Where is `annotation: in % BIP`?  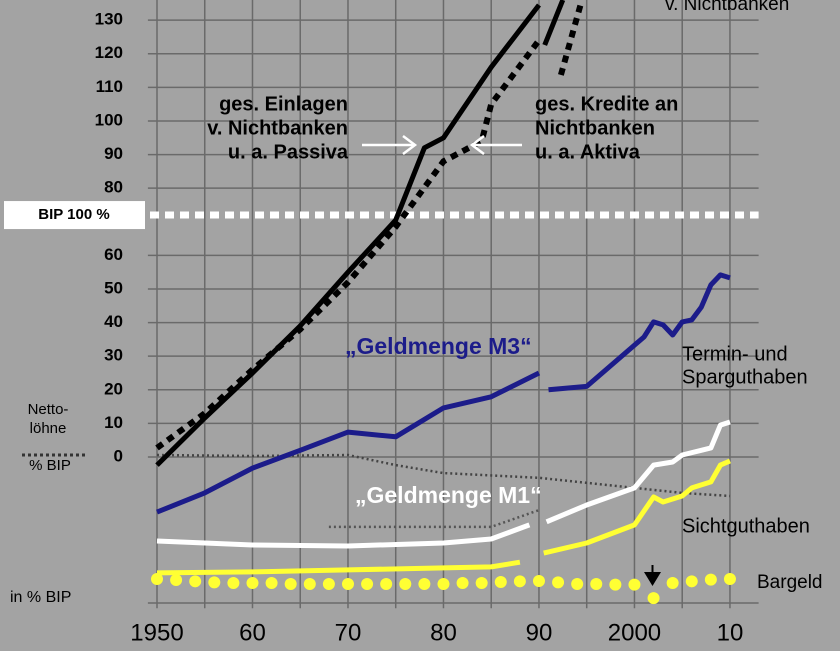 annotation: in % BIP is located at coordinates (40, 597).